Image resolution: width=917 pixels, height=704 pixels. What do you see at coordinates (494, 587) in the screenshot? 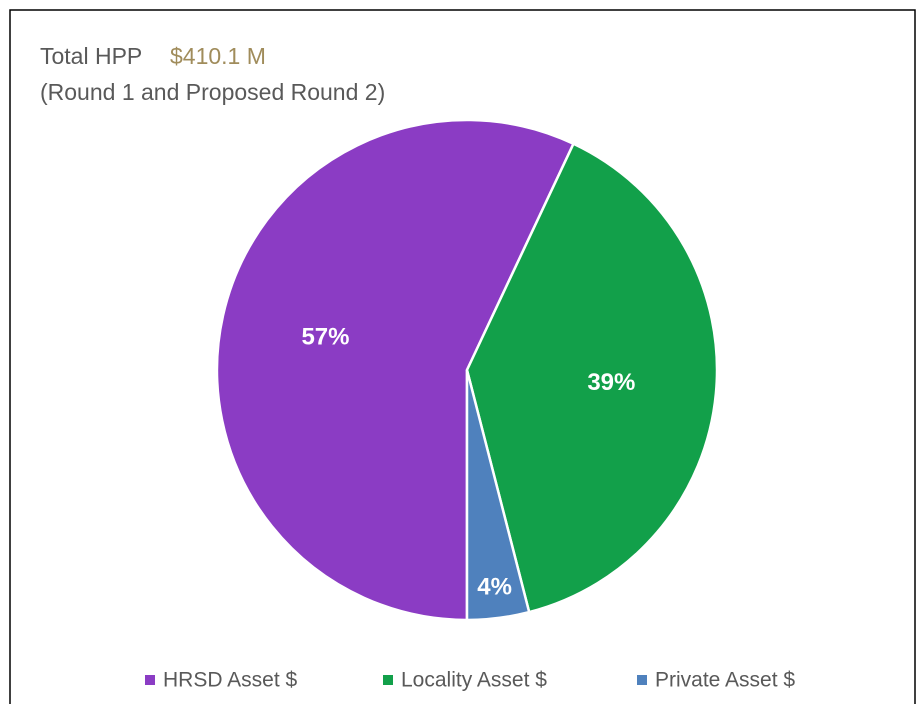
I see `data-label: 4%` at bounding box center [494, 587].